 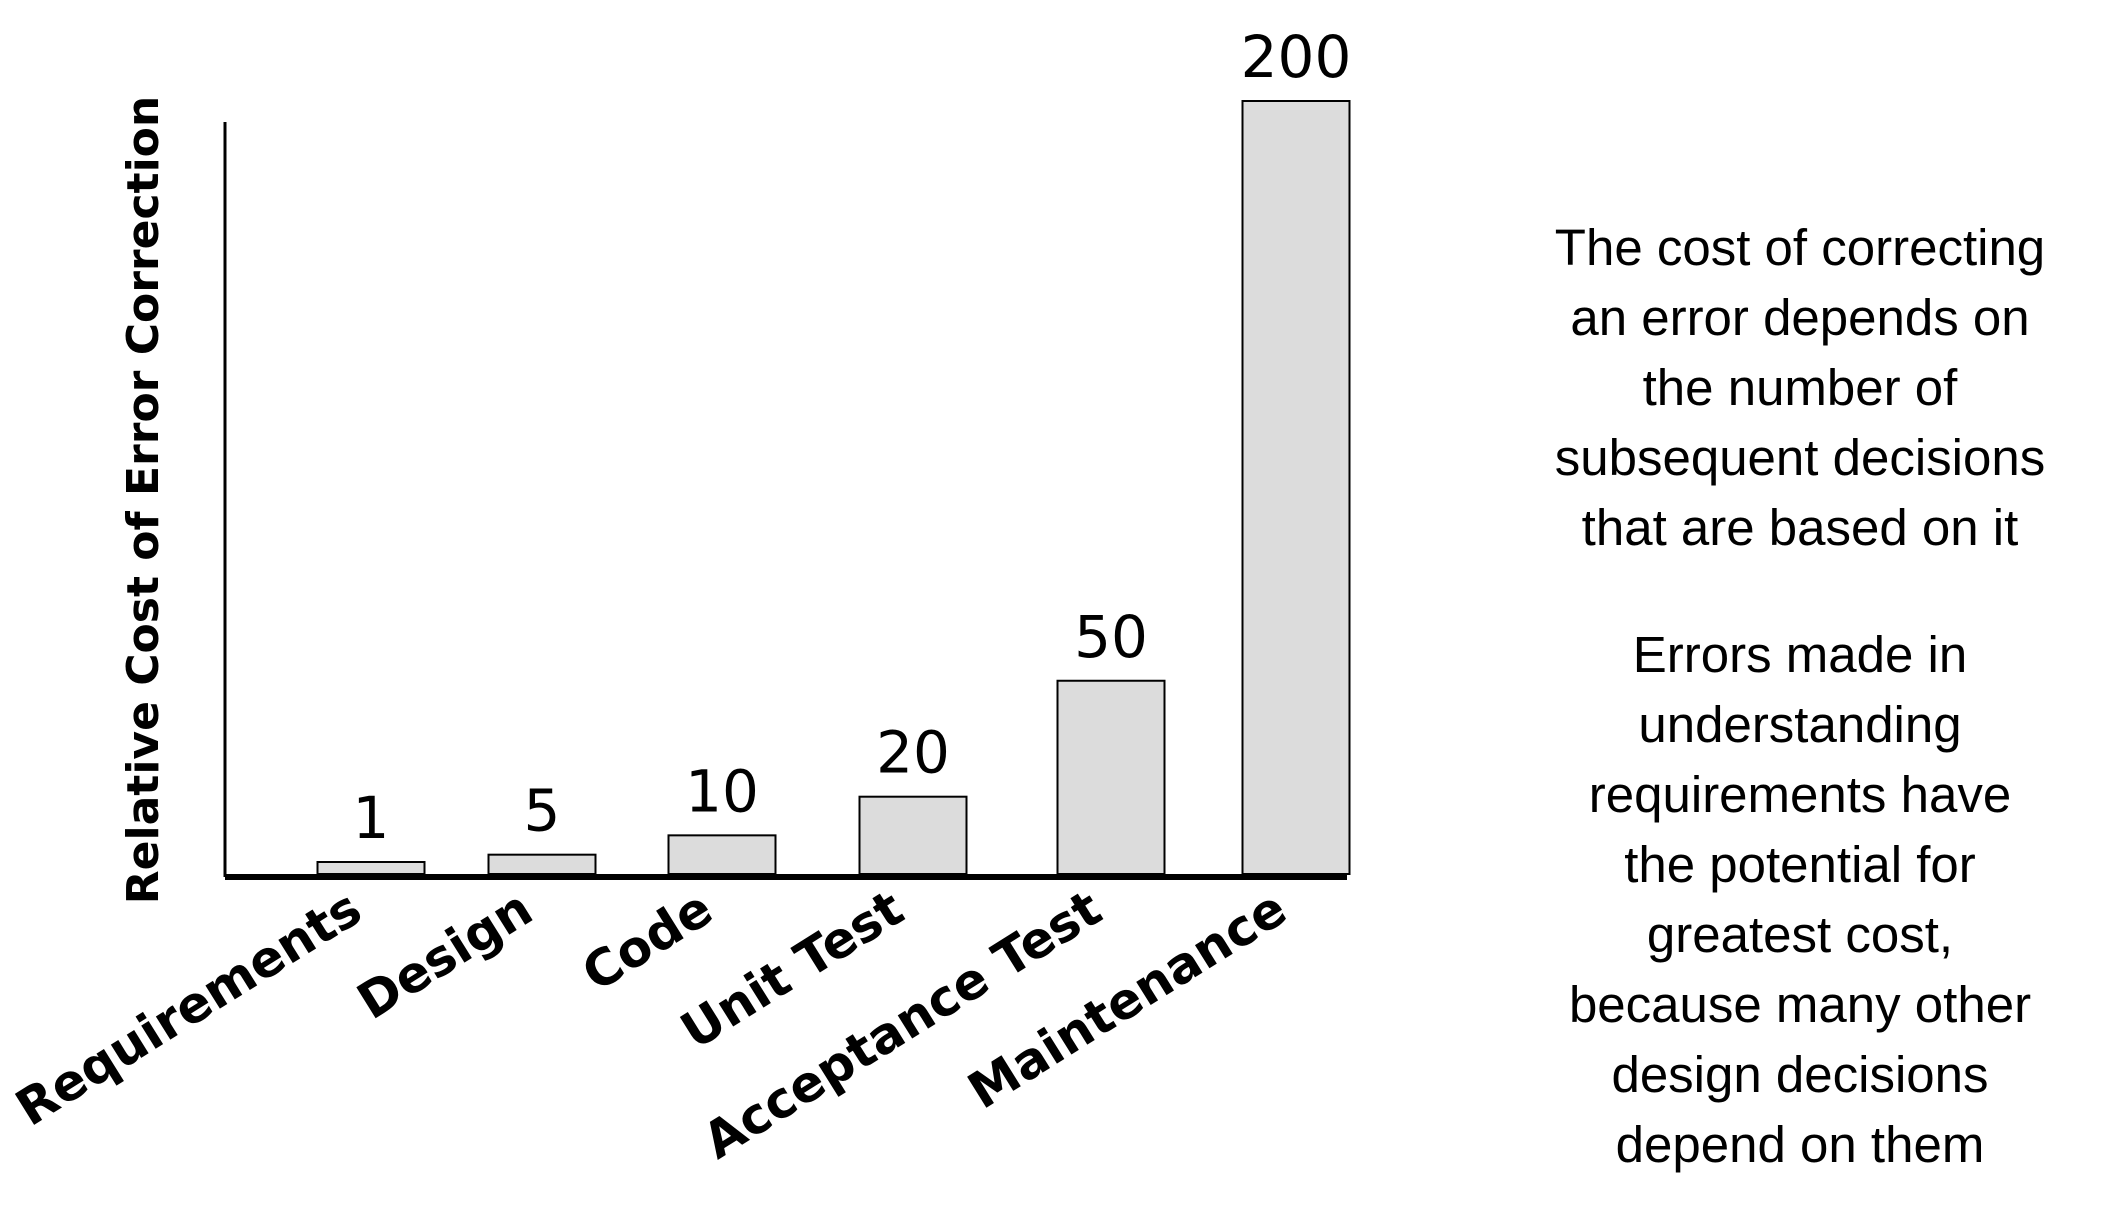 What do you see at coordinates (444, 955) in the screenshot?
I see `category-label-design: Design` at bounding box center [444, 955].